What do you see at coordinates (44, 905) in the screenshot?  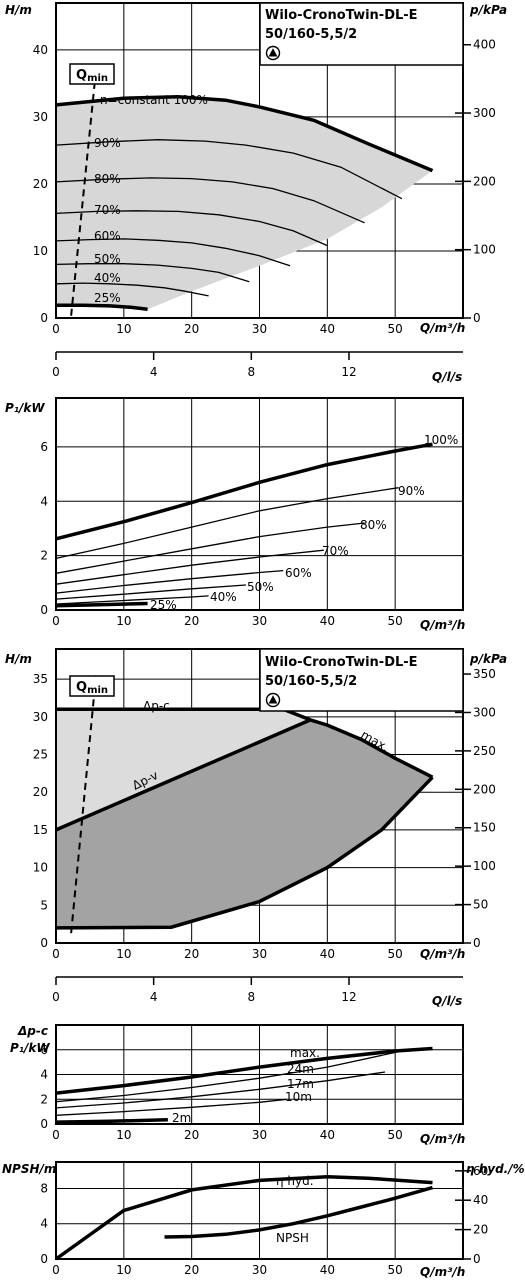 I see `y-tick-label-1: 5` at bounding box center [44, 905].